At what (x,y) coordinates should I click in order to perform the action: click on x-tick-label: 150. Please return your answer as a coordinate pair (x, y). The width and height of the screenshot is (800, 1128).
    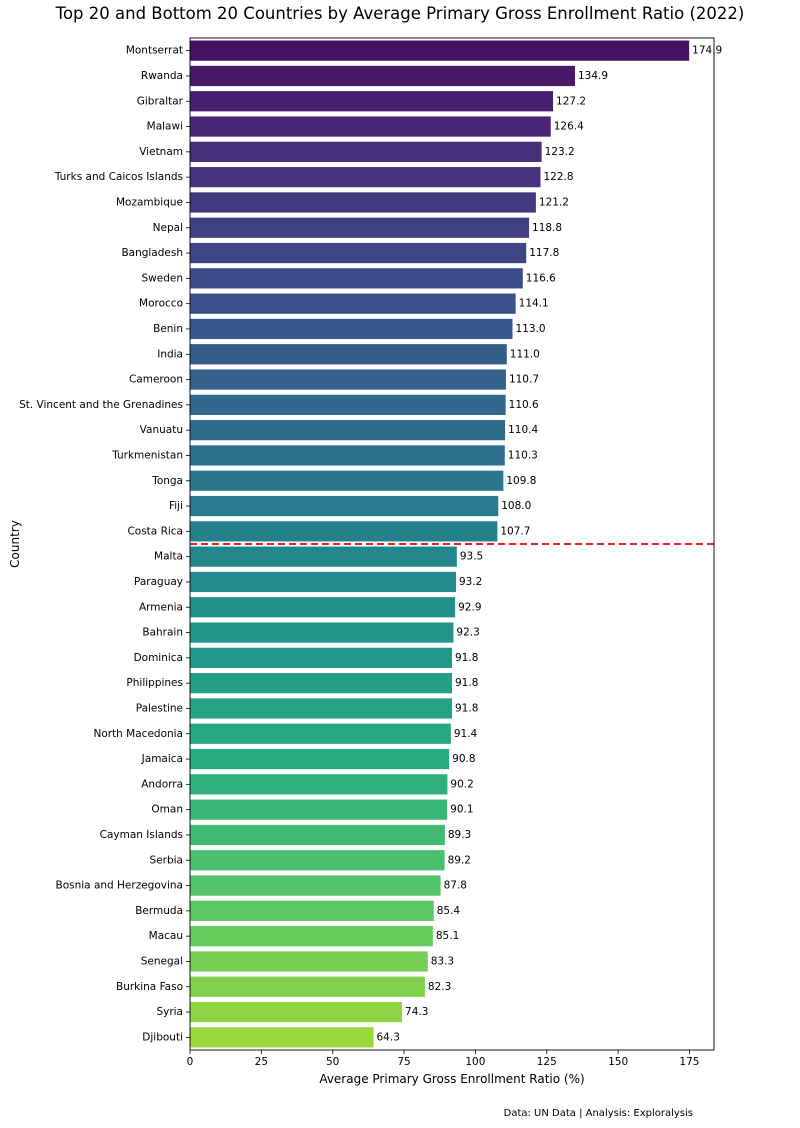
    Looking at the image, I should click on (618, 1062).